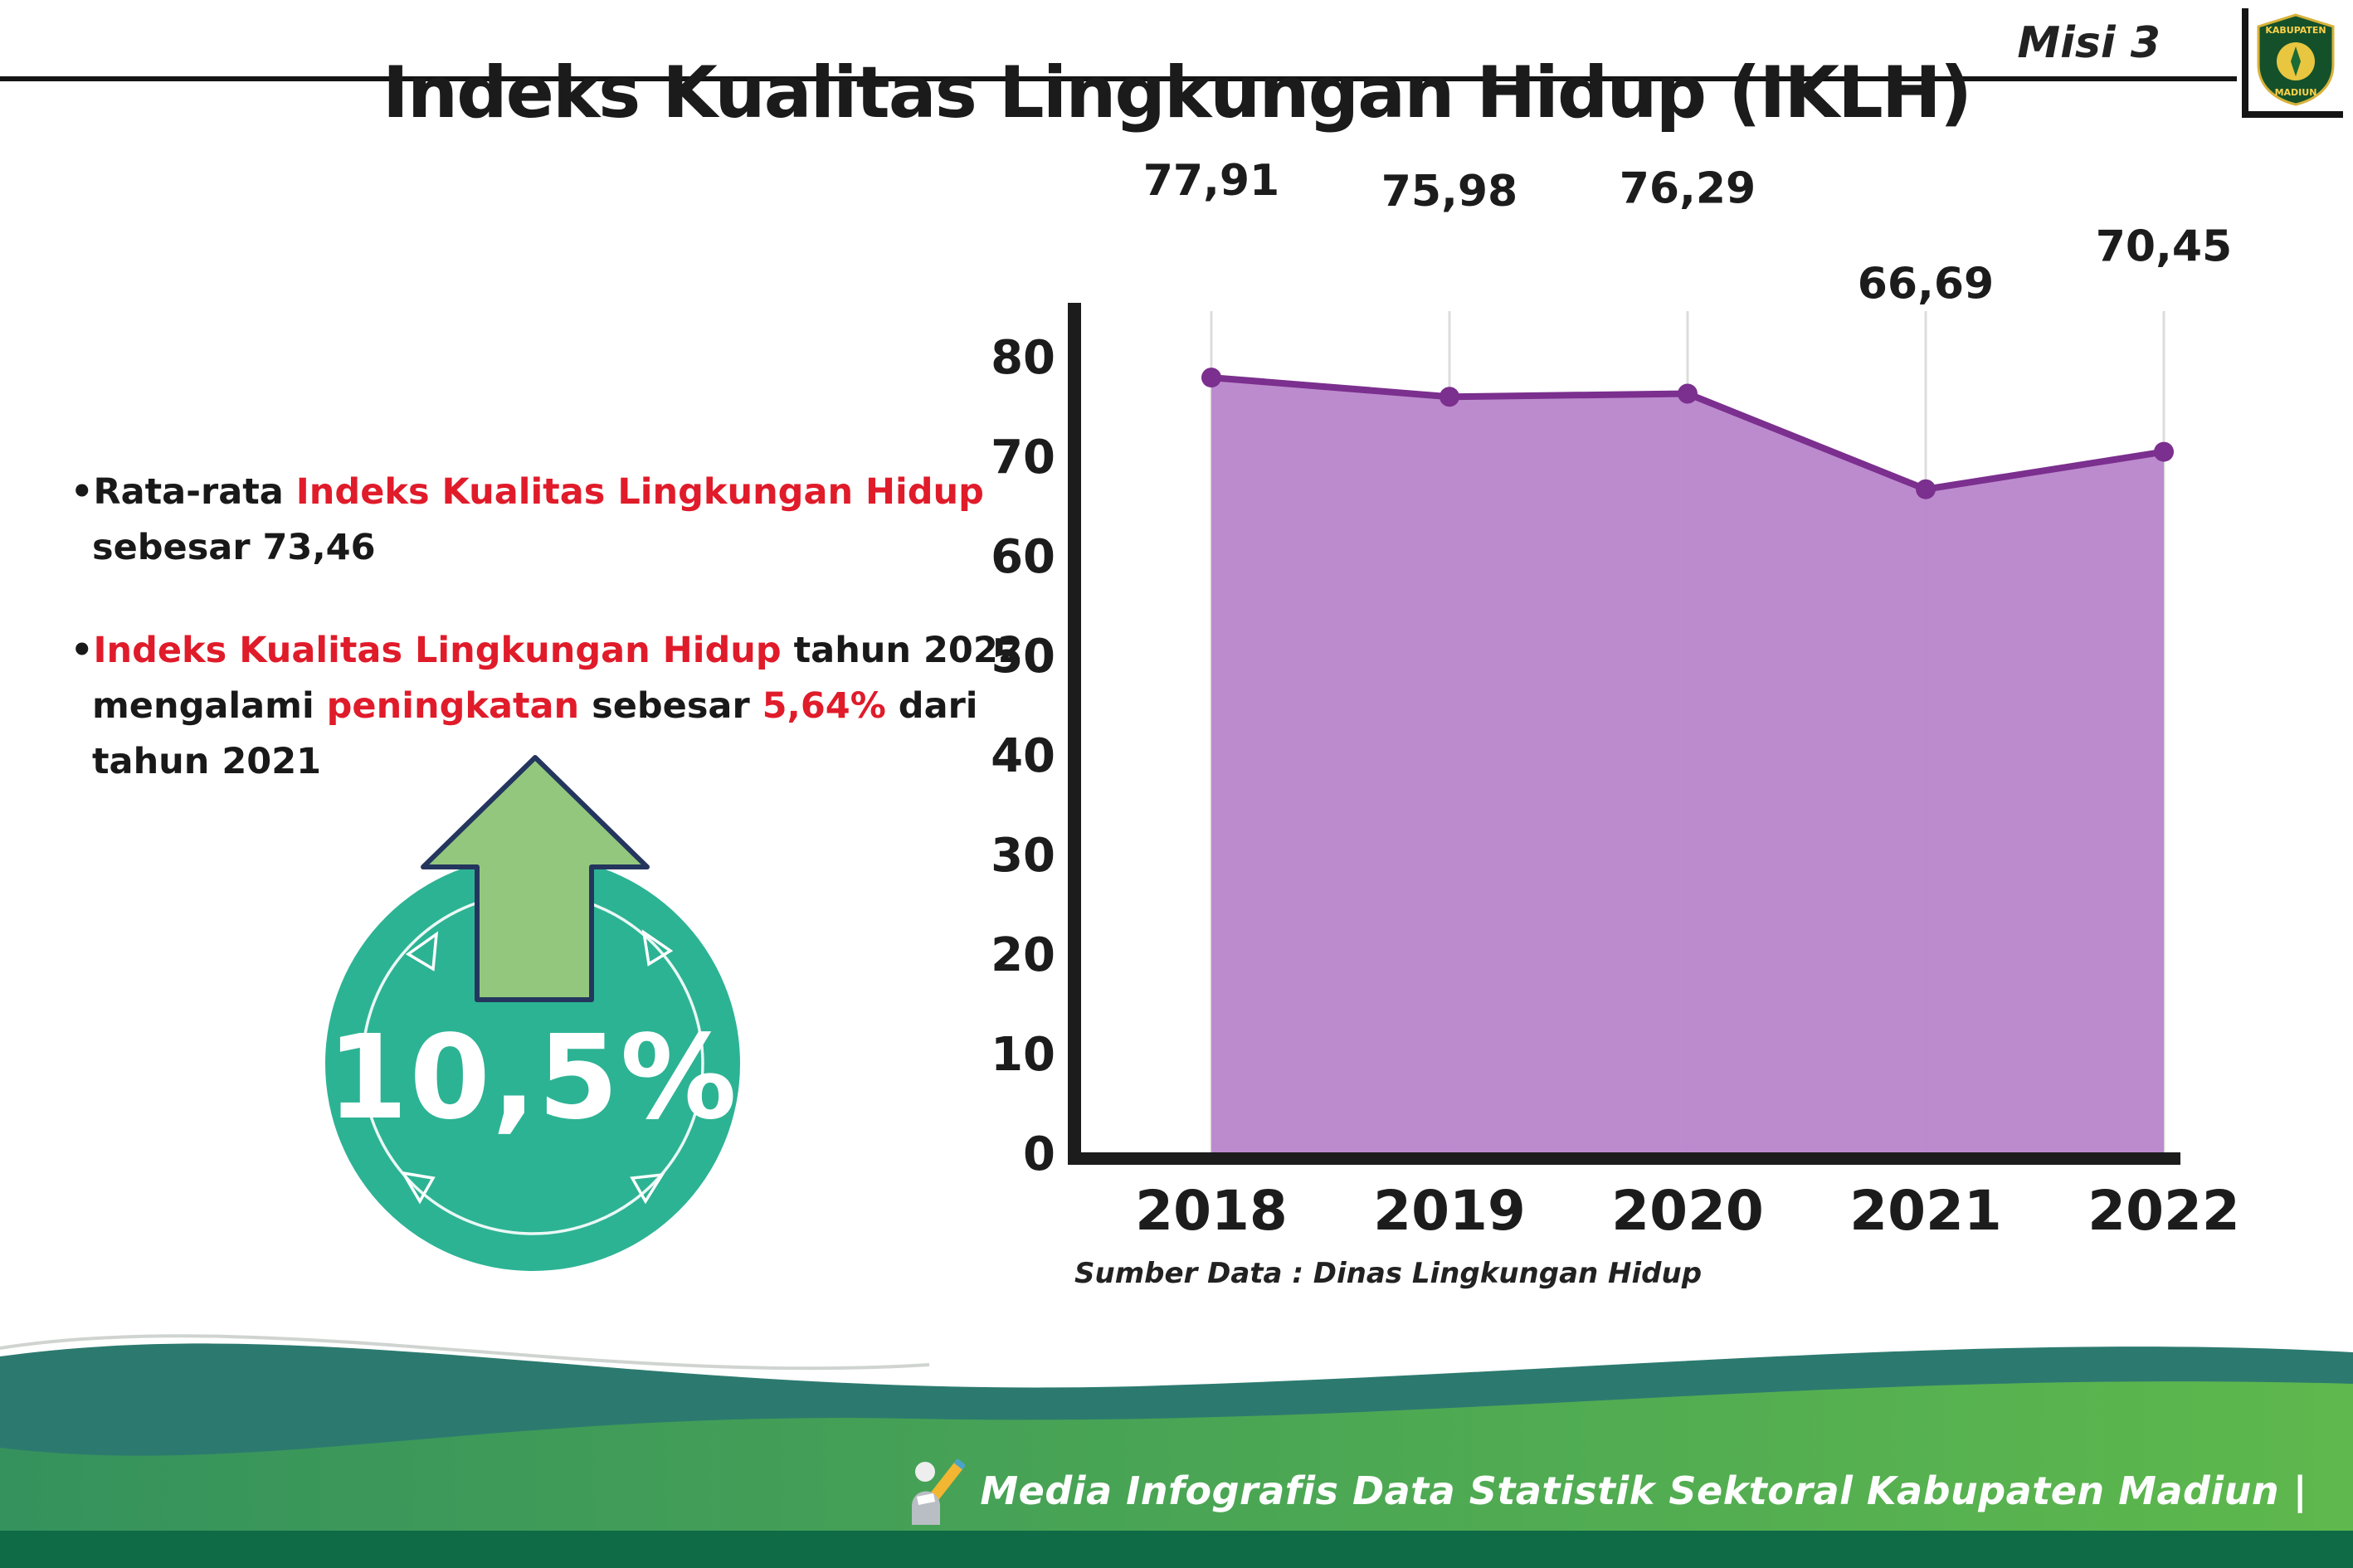  What do you see at coordinates (1211, 1211) in the screenshot?
I see `svg-text: 2018` at bounding box center [1211, 1211].